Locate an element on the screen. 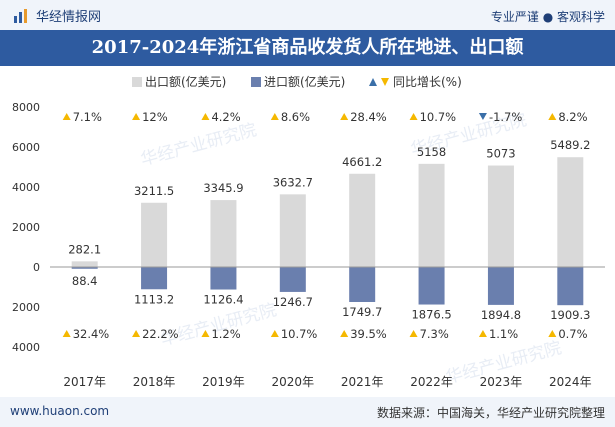 This screenshot has width=615, height=427. export-value-label: 5073 is located at coordinates (500, 154).